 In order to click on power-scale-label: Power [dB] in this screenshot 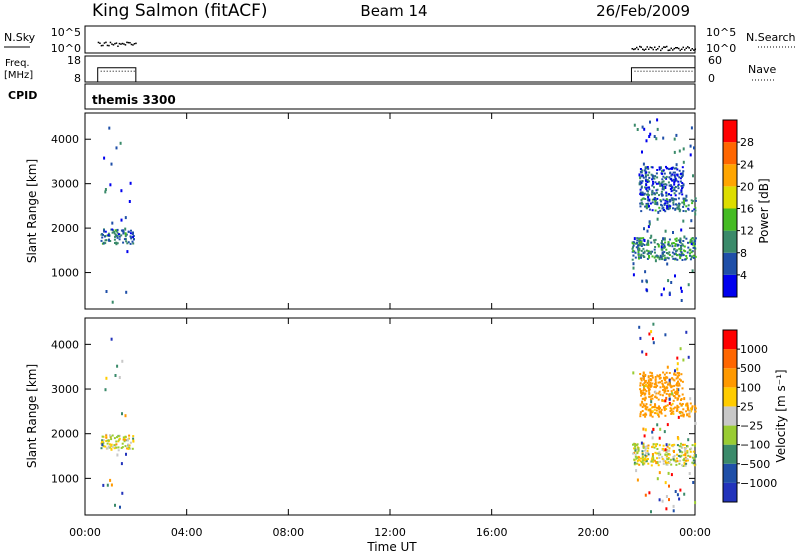, I will do `click(764, 210)`.